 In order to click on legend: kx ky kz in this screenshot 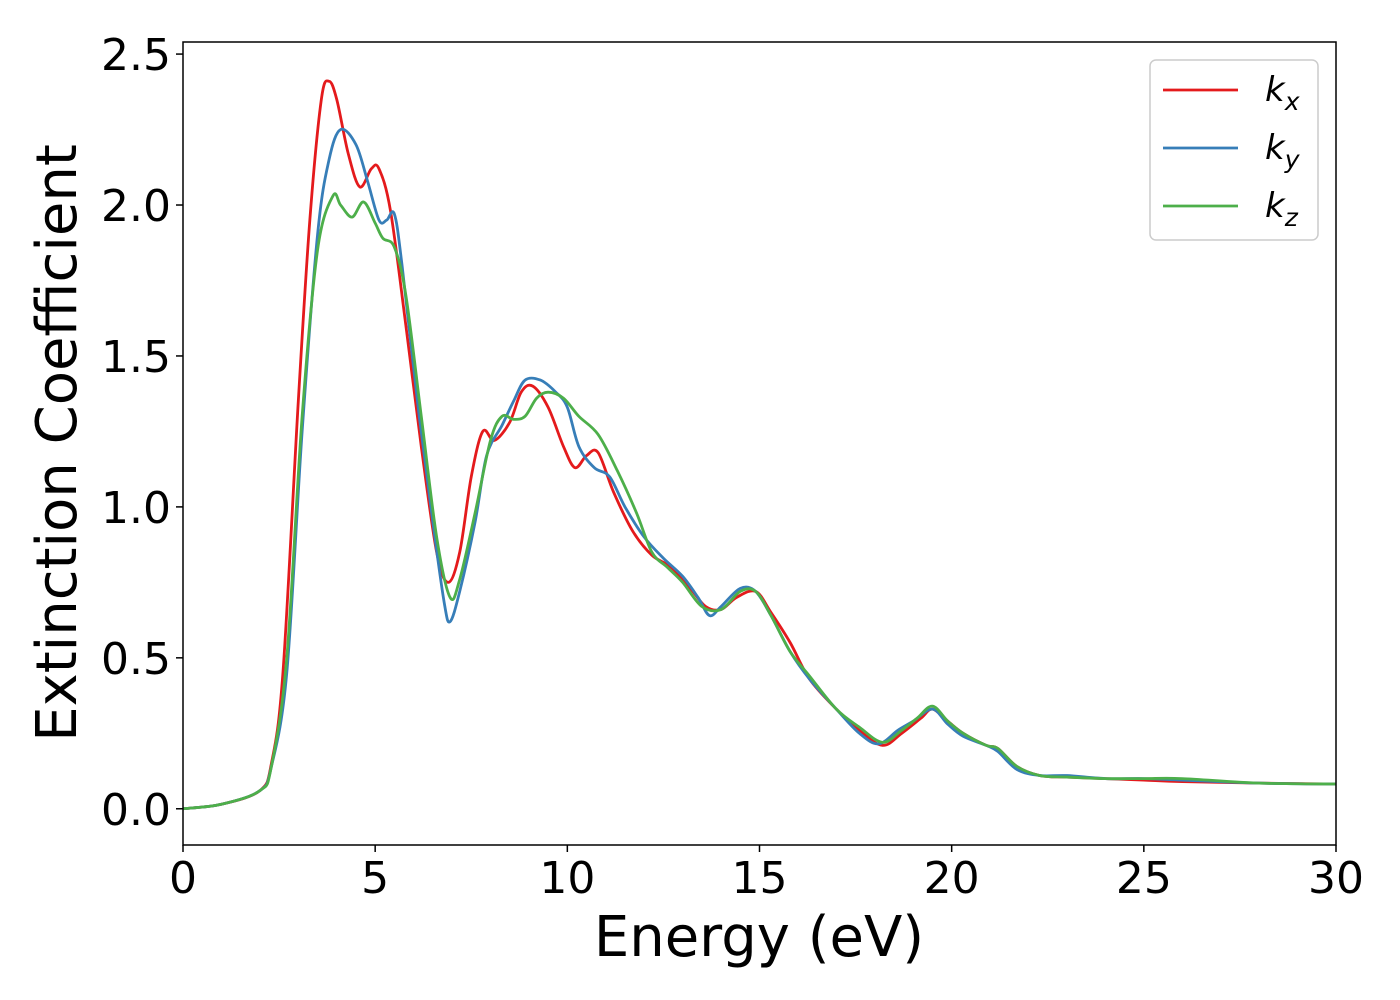, I will do `click(1234, 150)`.